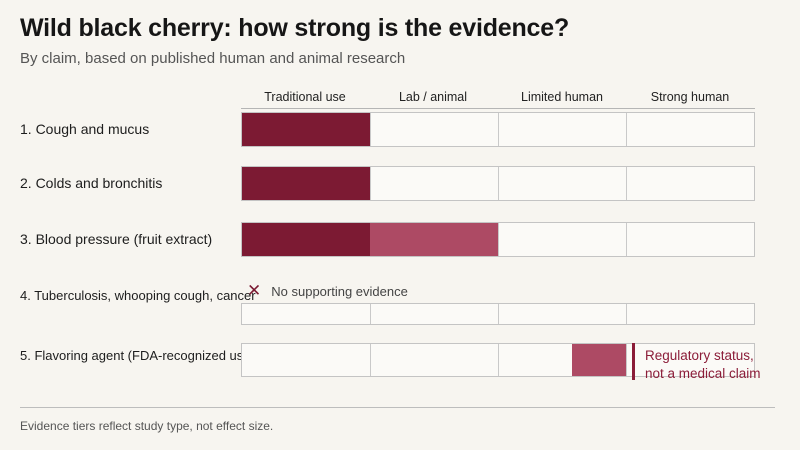 The image size is (800, 450). I want to click on regulatory-note-line1: Regulatory status,, so click(699, 355).